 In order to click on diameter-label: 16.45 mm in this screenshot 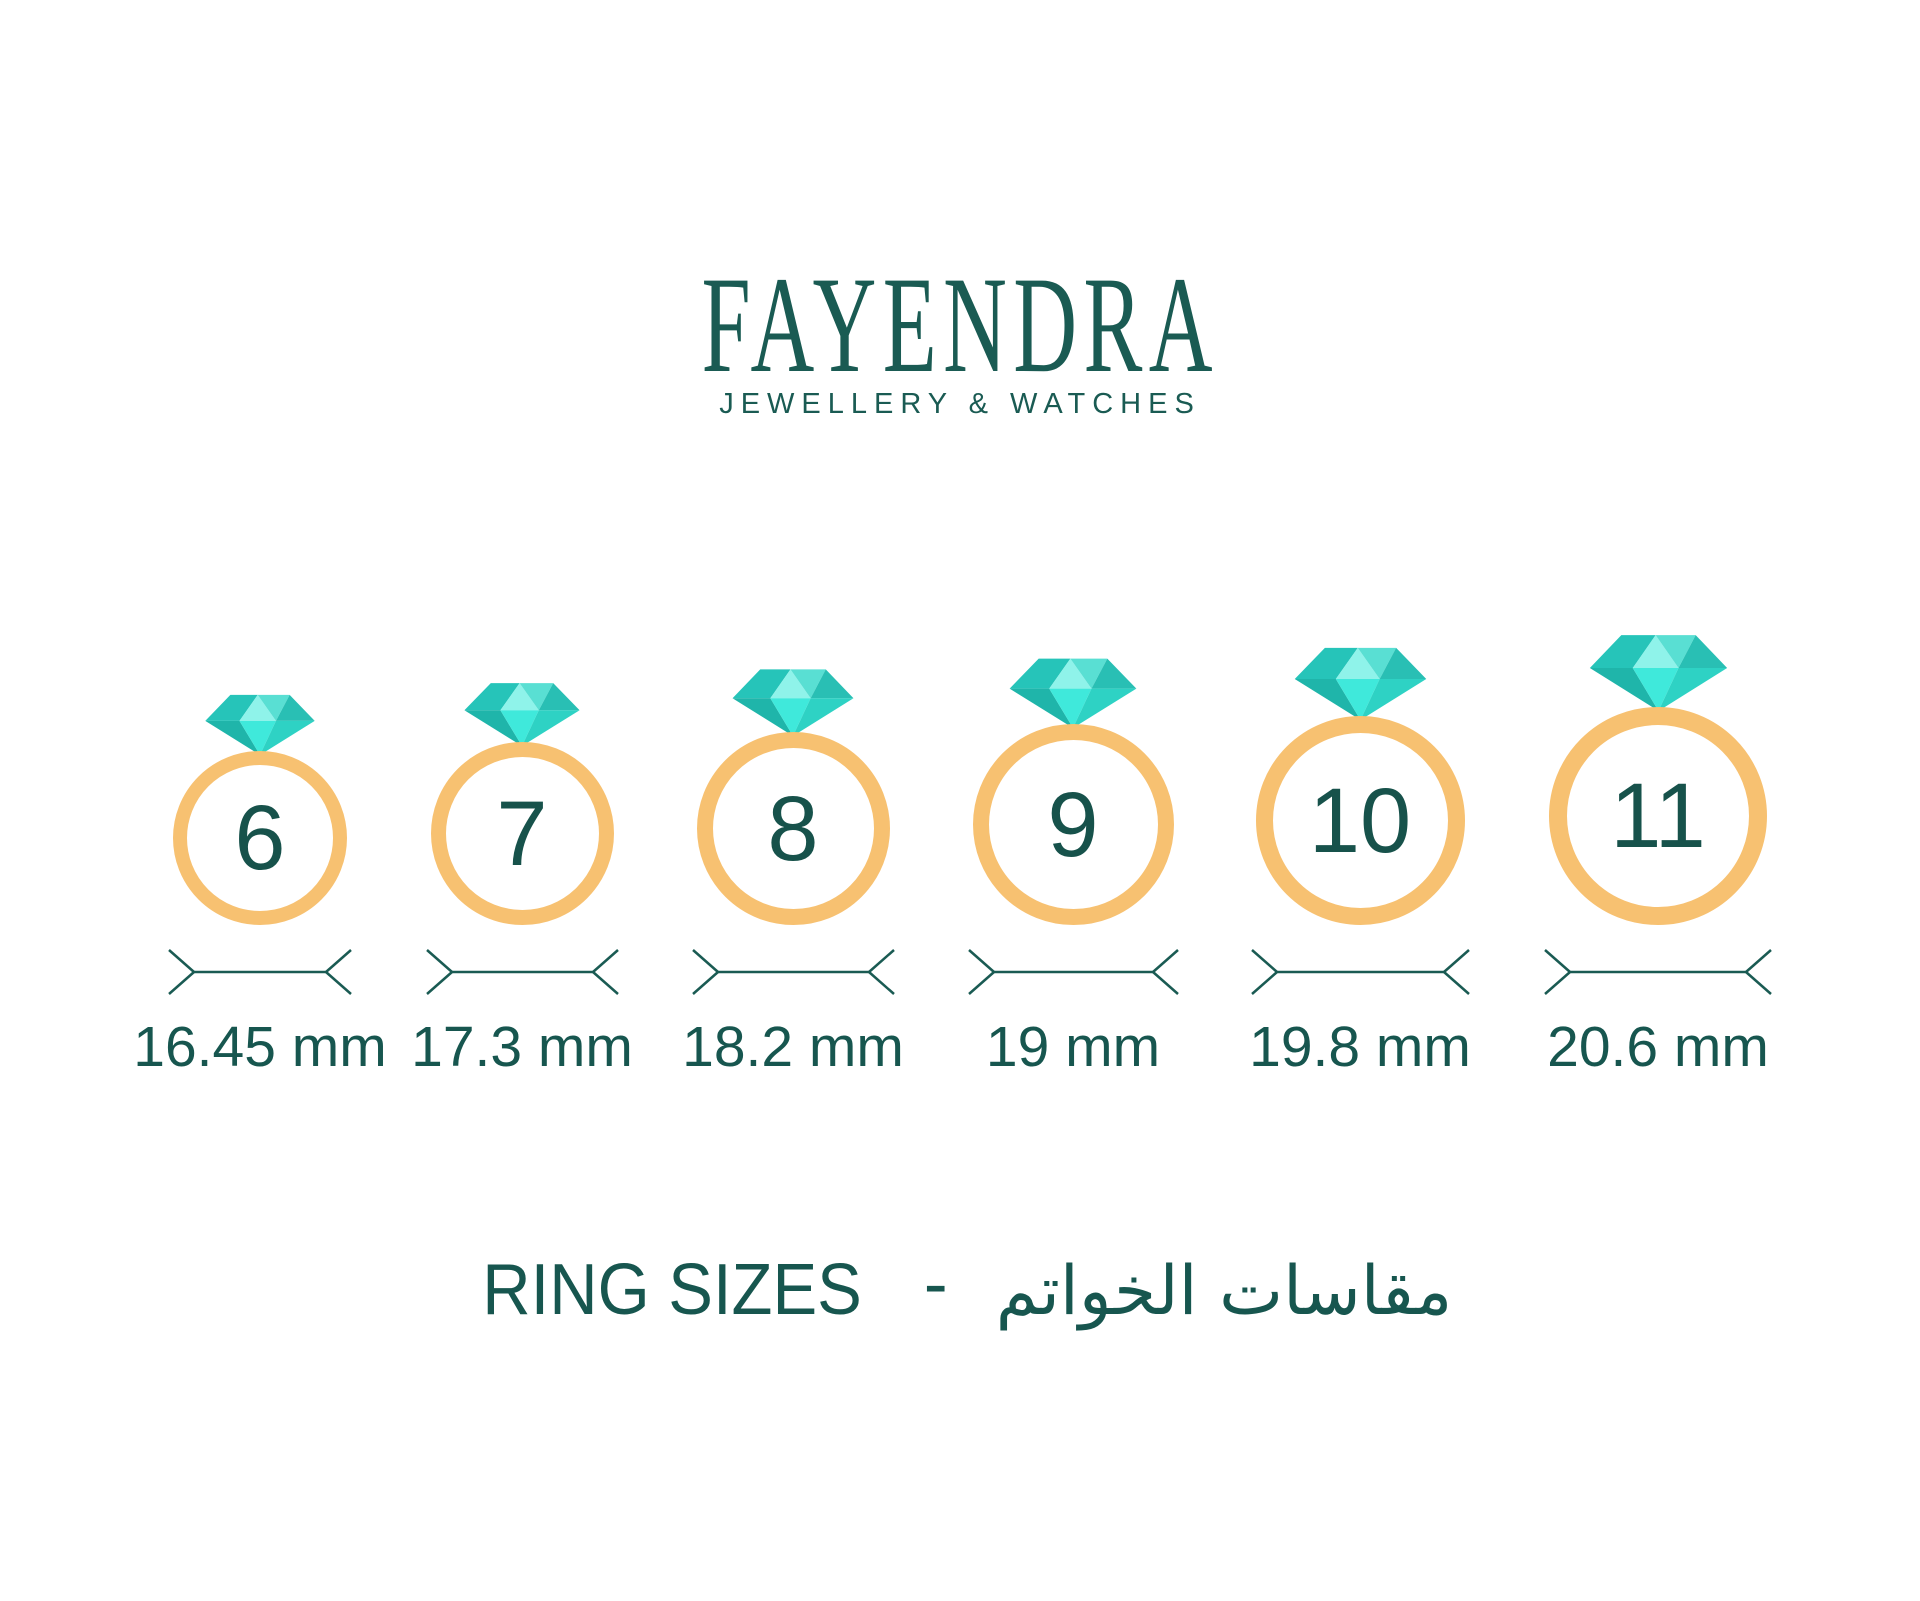, I will do `click(260, 1047)`.